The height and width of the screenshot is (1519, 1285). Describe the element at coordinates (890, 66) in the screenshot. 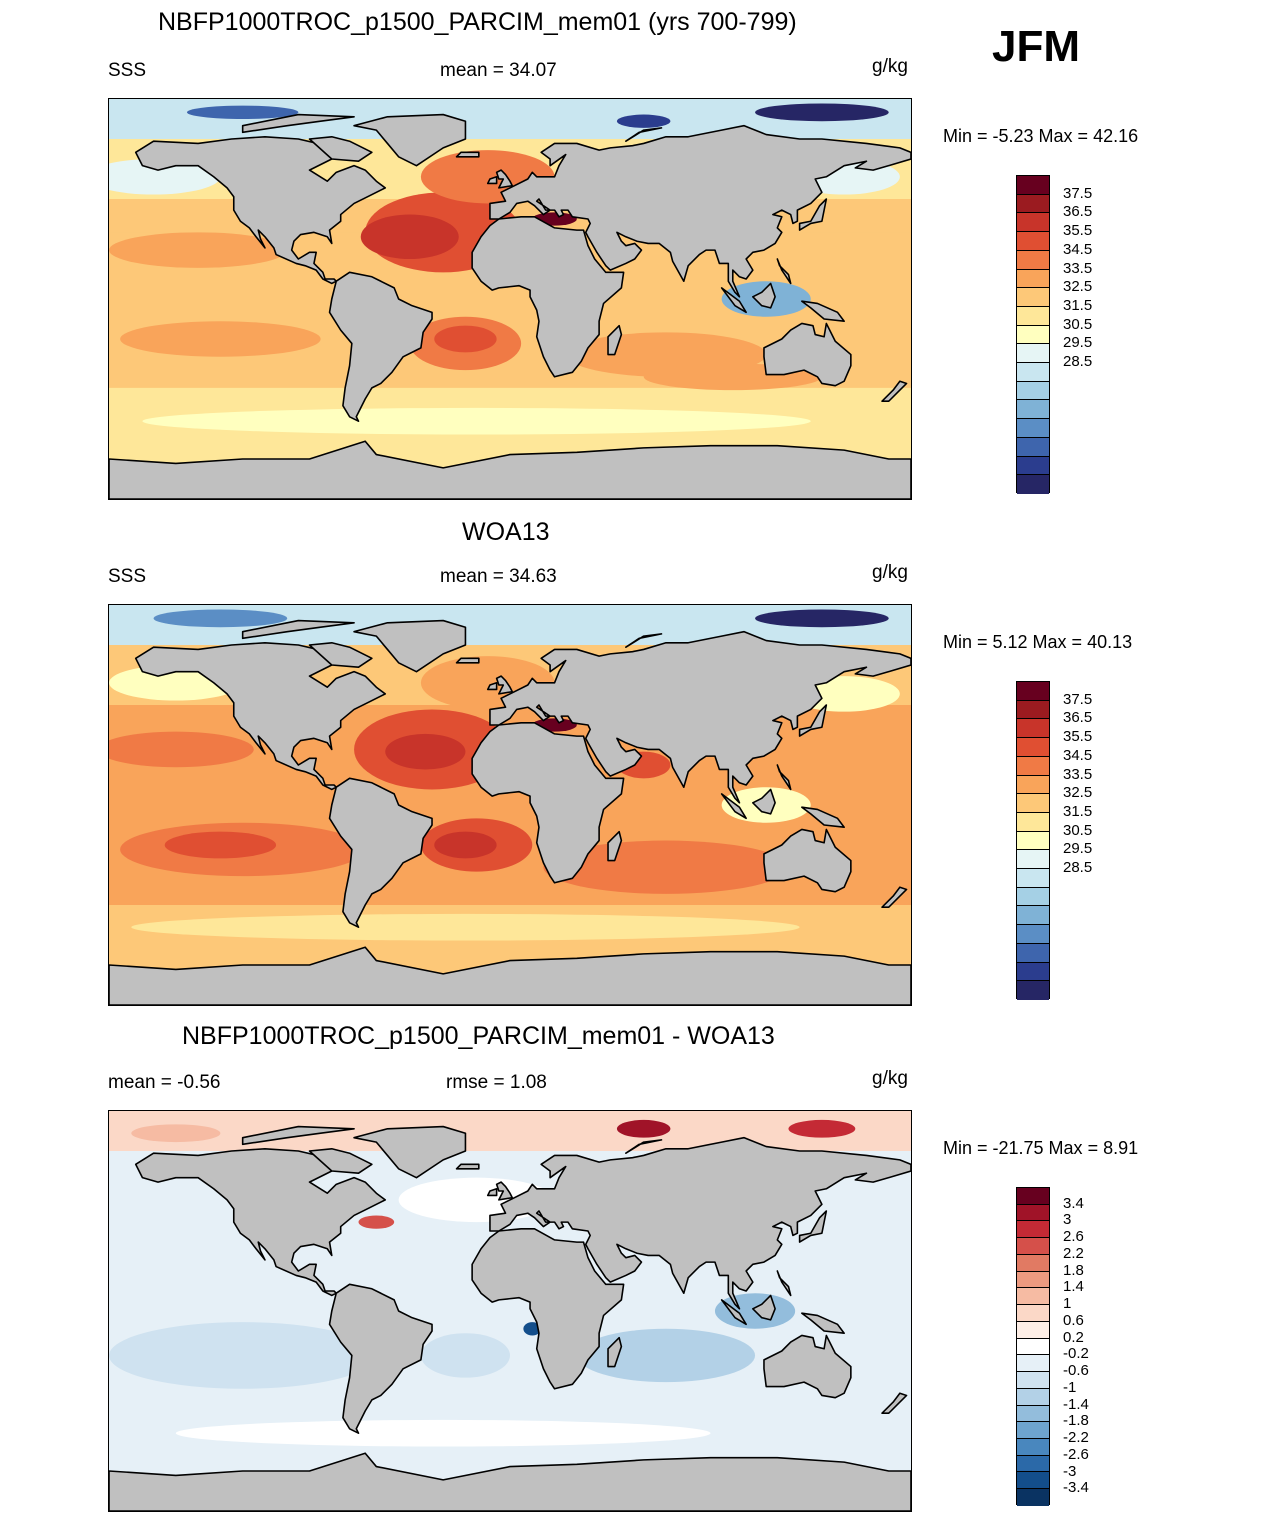

I see `panel1-units: g/kg` at that location.